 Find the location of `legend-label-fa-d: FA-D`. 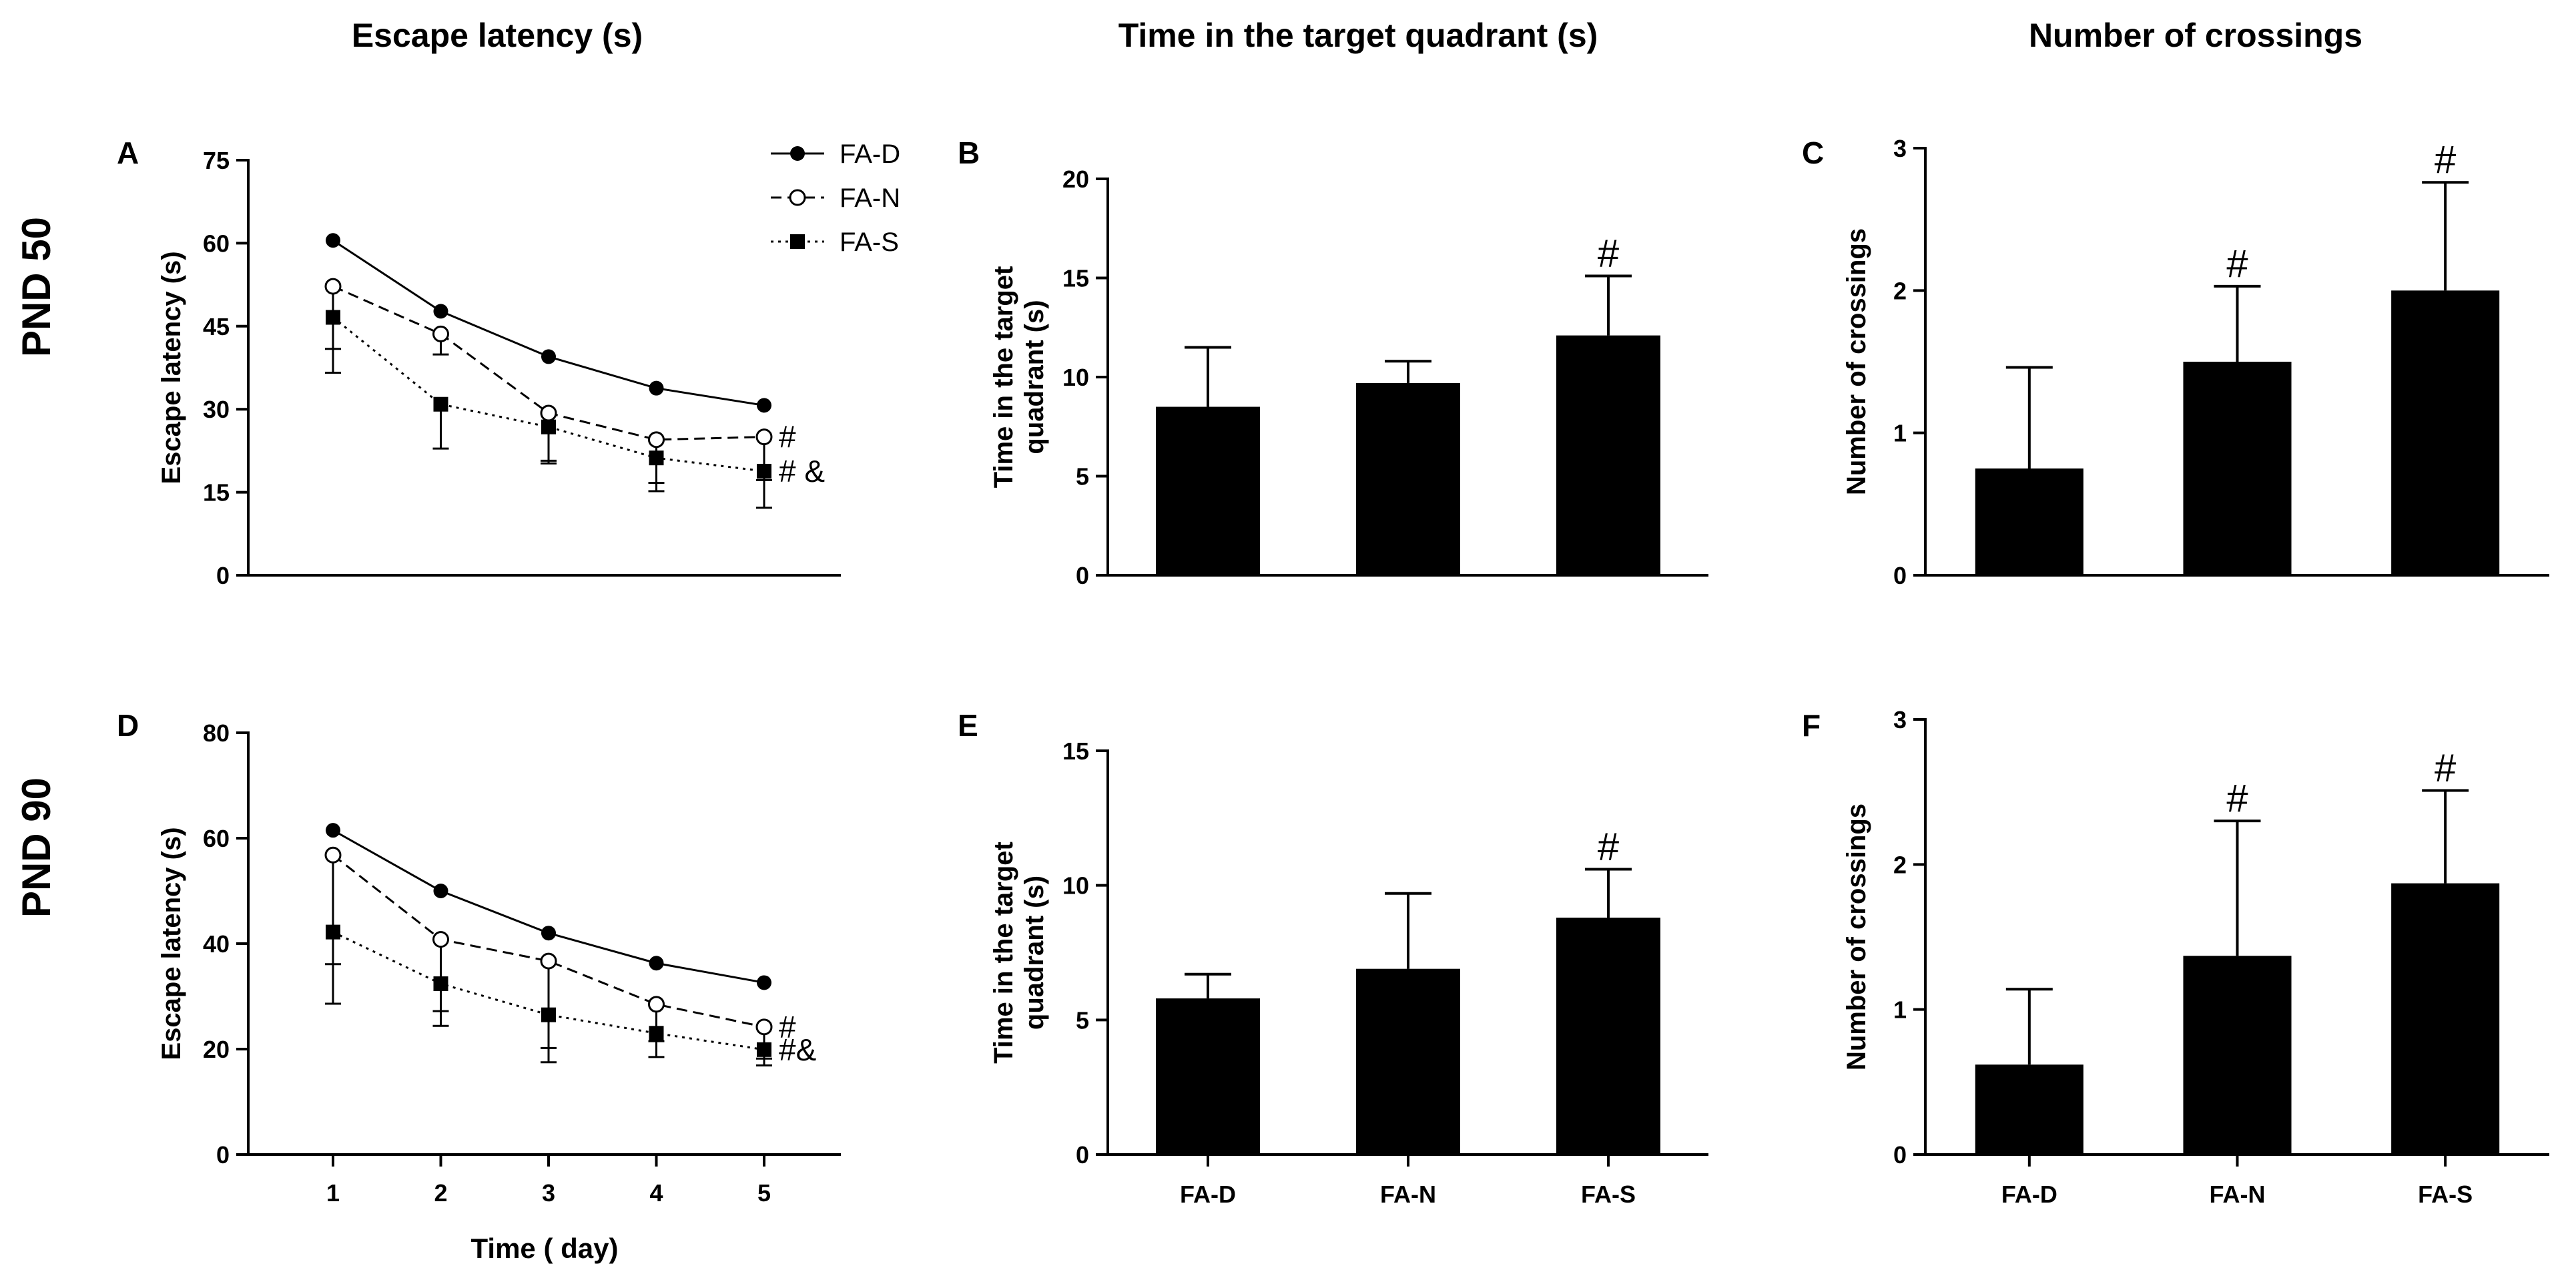

legend-label-fa-d: FA-D is located at coordinates (870, 154).